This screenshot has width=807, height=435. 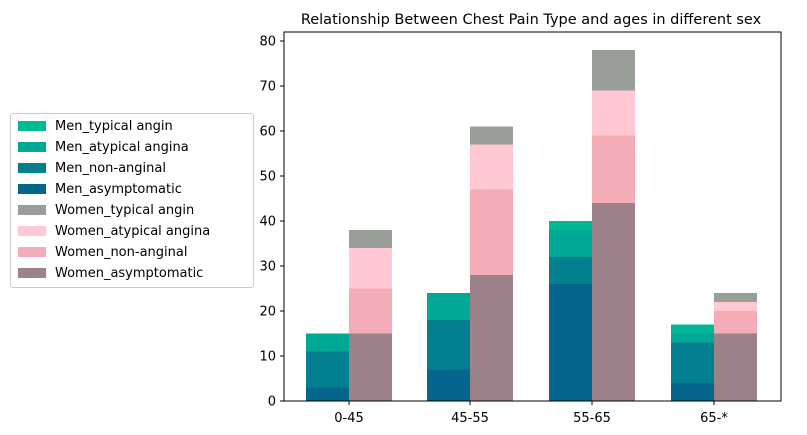 What do you see at coordinates (110, 168) in the screenshot?
I see `legend-label: Men_non-anginal` at bounding box center [110, 168].